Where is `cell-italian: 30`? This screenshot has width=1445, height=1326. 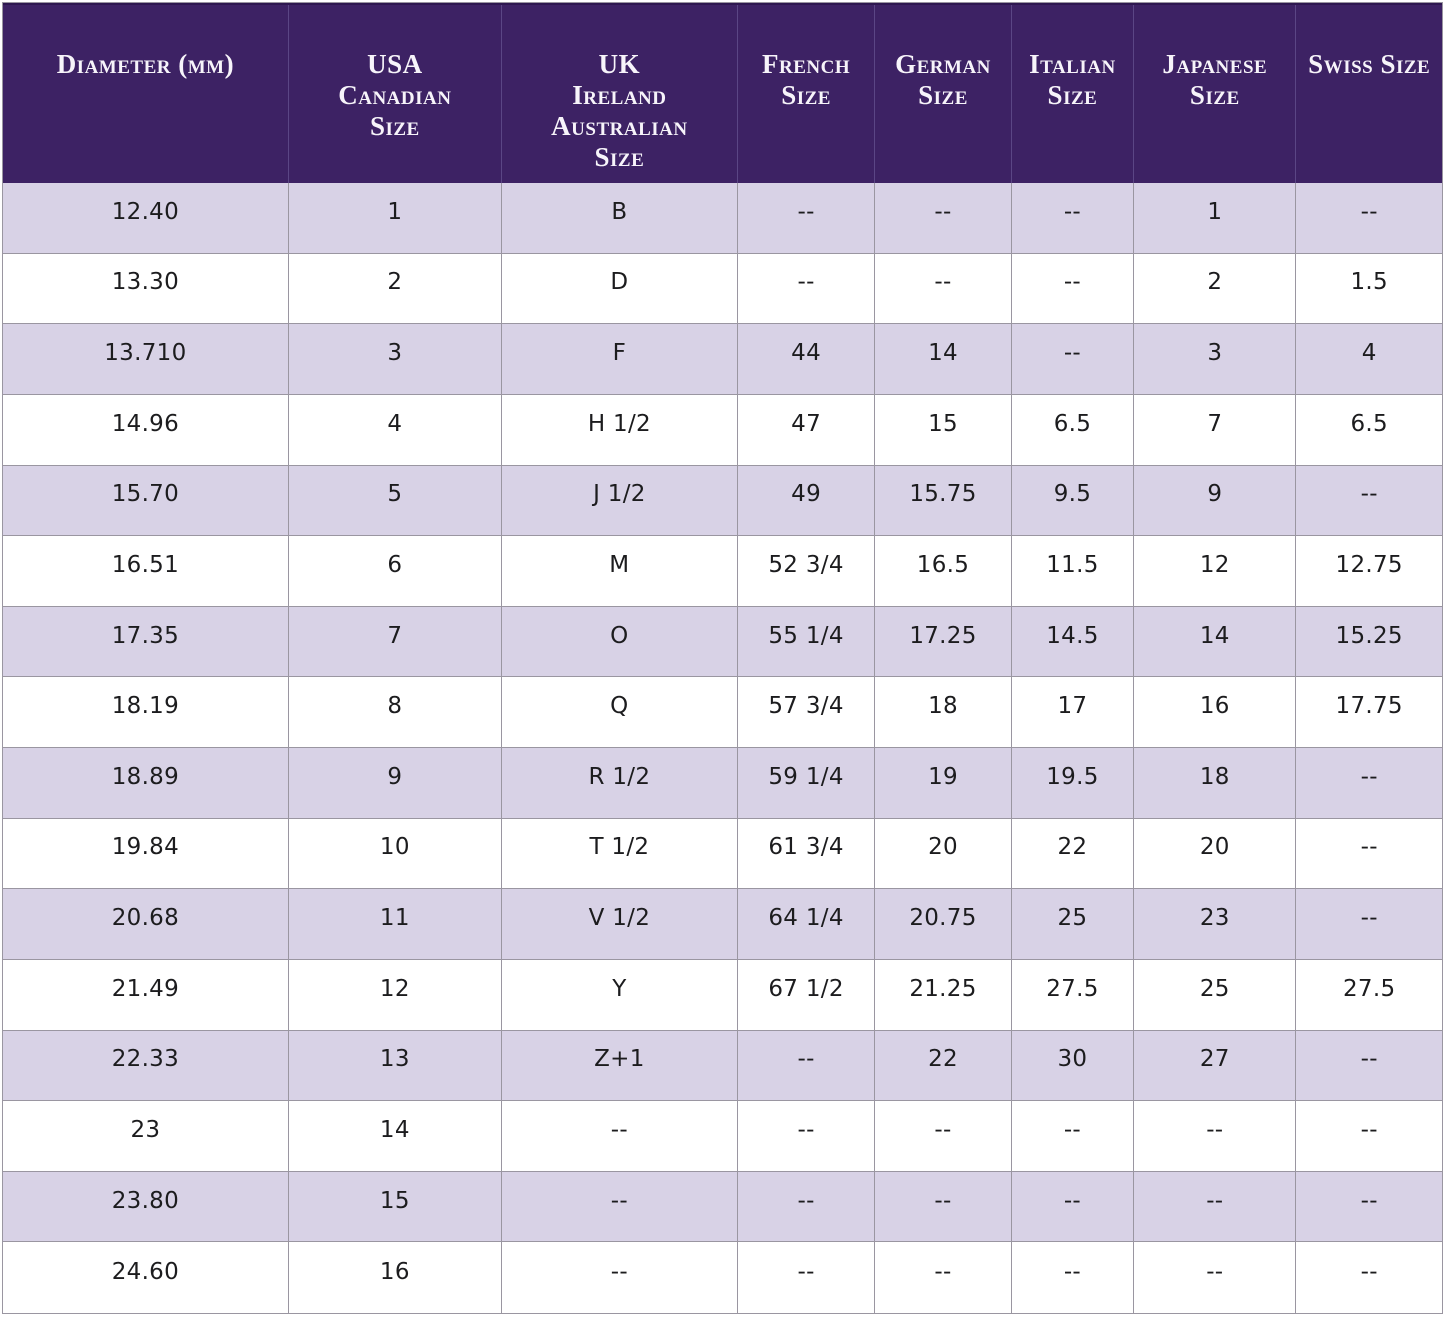
cell-italian: 30 is located at coordinates (1073, 1065).